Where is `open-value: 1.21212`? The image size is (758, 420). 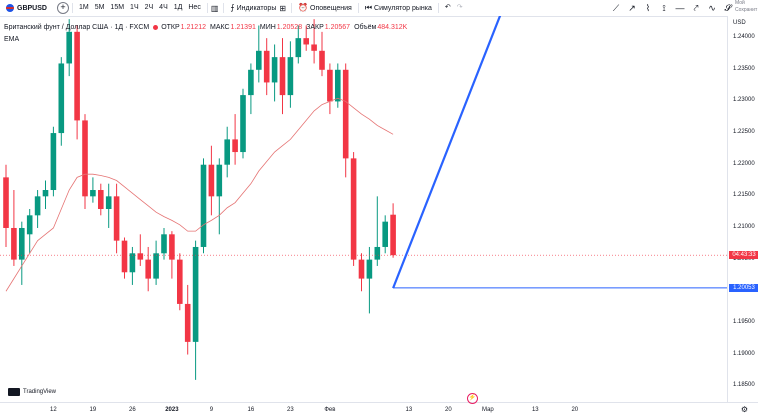
open-value: 1.21212 is located at coordinates (193, 27).